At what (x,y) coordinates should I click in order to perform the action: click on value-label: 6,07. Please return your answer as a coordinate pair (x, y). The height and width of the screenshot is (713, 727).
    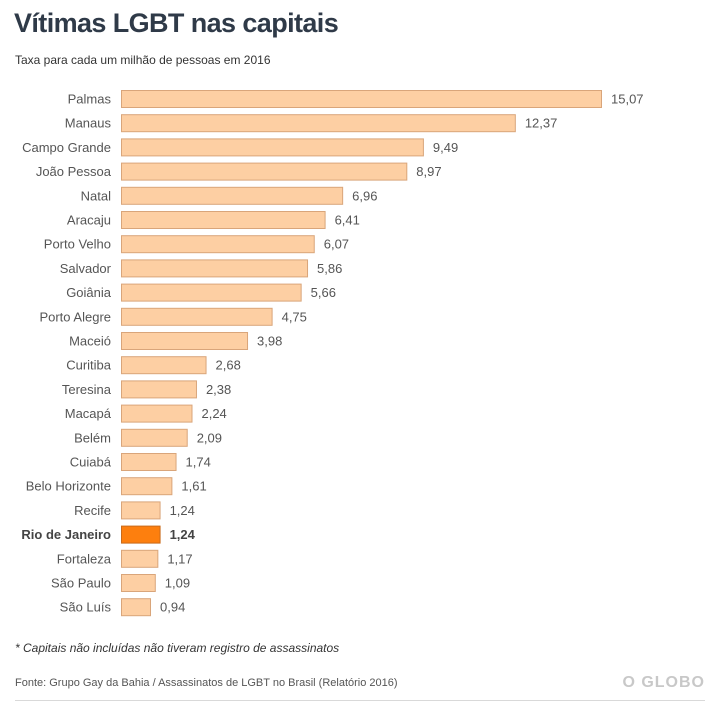
    Looking at the image, I should click on (336, 244).